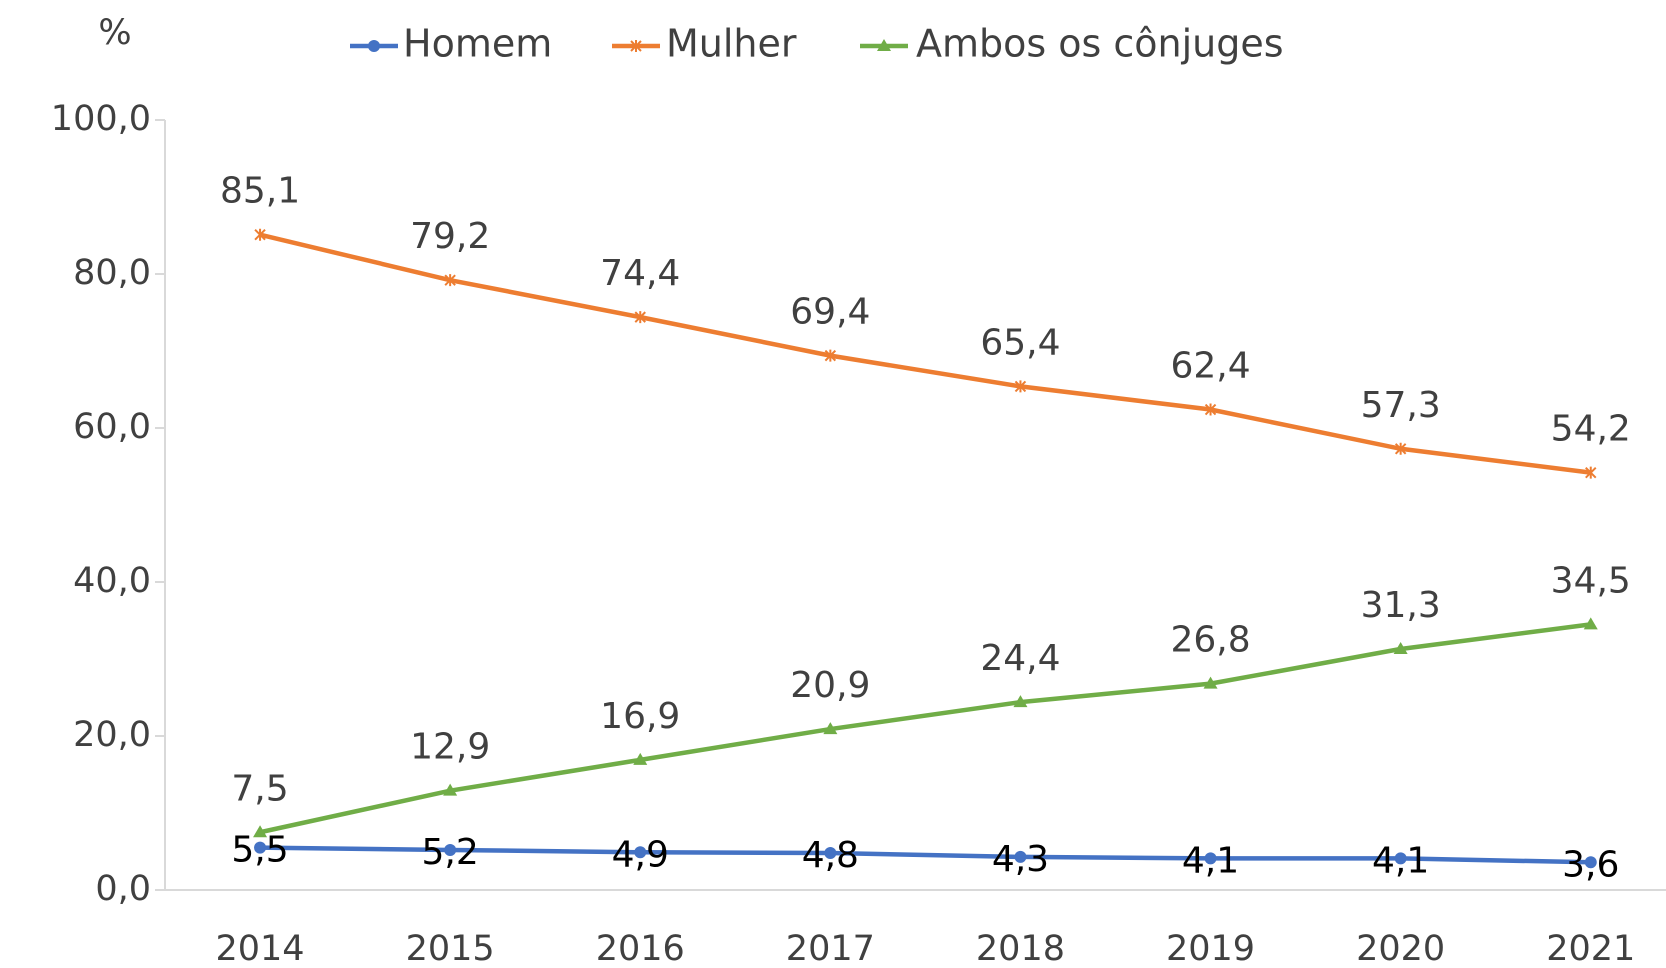 The image size is (1666, 968). I want to click on legend-label: Homem, so click(477, 44).